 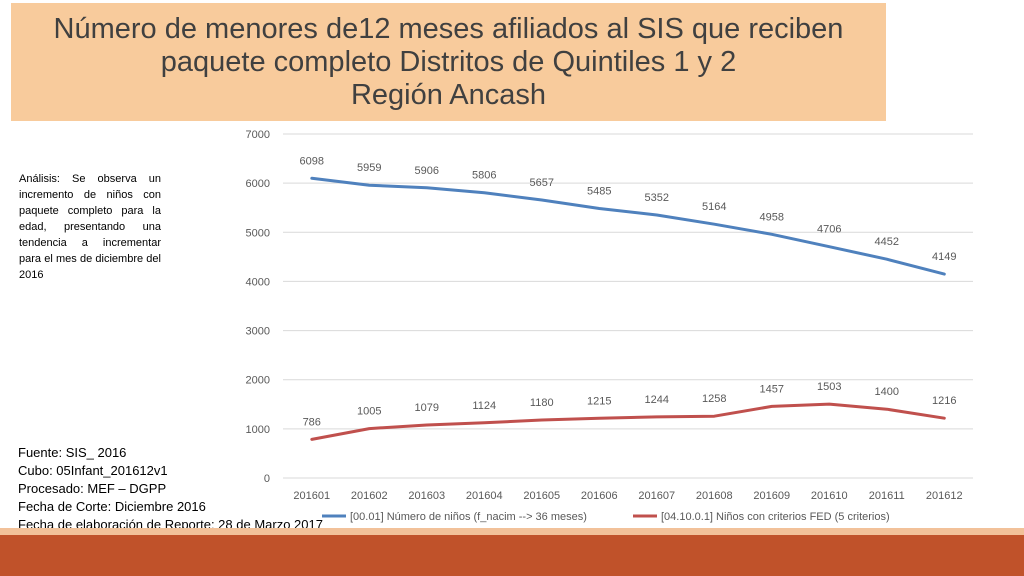 I want to click on data-label: 5485, so click(x=599, y=191).